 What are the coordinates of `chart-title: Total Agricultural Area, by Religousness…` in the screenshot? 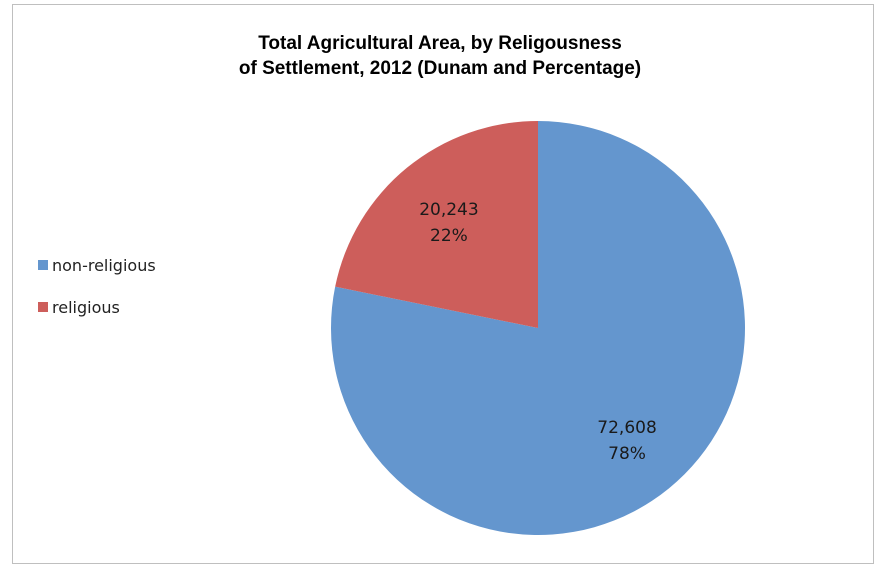 It's located at (440, 56).